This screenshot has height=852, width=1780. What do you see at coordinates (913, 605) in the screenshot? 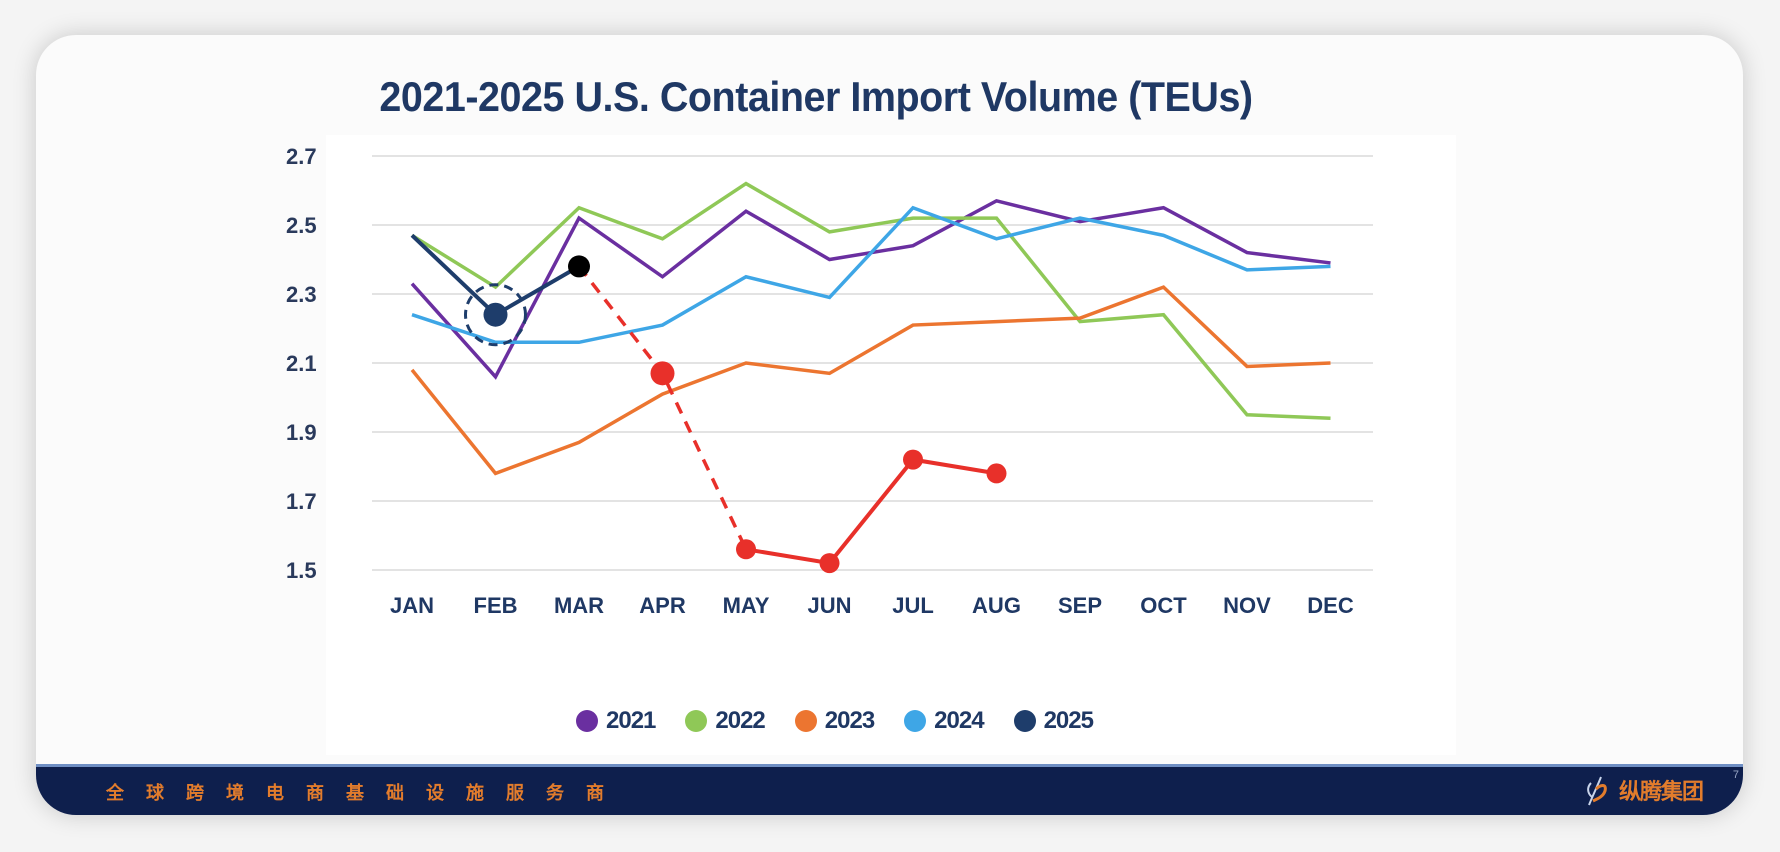
I see `x-tick-label: JUL` at bounding box center [913, 605].